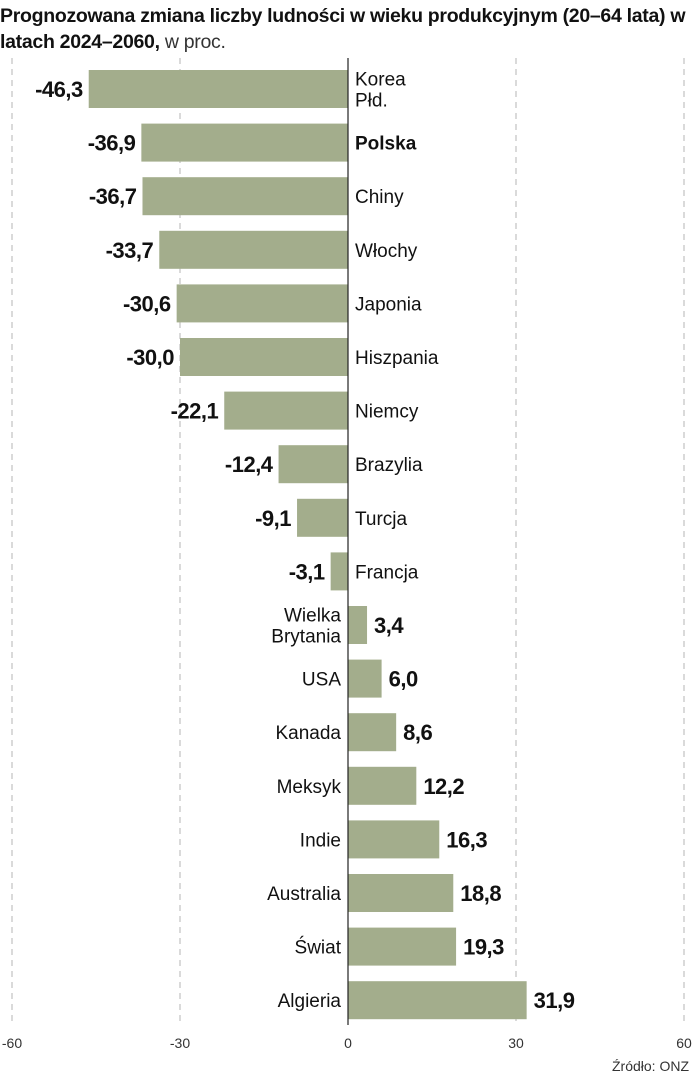 This screenshot has width=697, height=1080. What do you see at coordinates (443, 786) in the screenshot?
I see `value-label: 12,2` at bounding box center [443, 786].